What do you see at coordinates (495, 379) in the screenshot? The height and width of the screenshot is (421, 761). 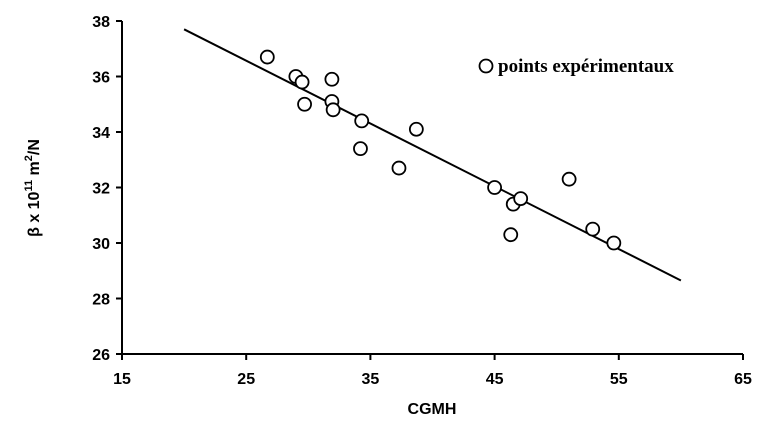 I see `x-tick-label: 45` at bounding box center [495, 379].